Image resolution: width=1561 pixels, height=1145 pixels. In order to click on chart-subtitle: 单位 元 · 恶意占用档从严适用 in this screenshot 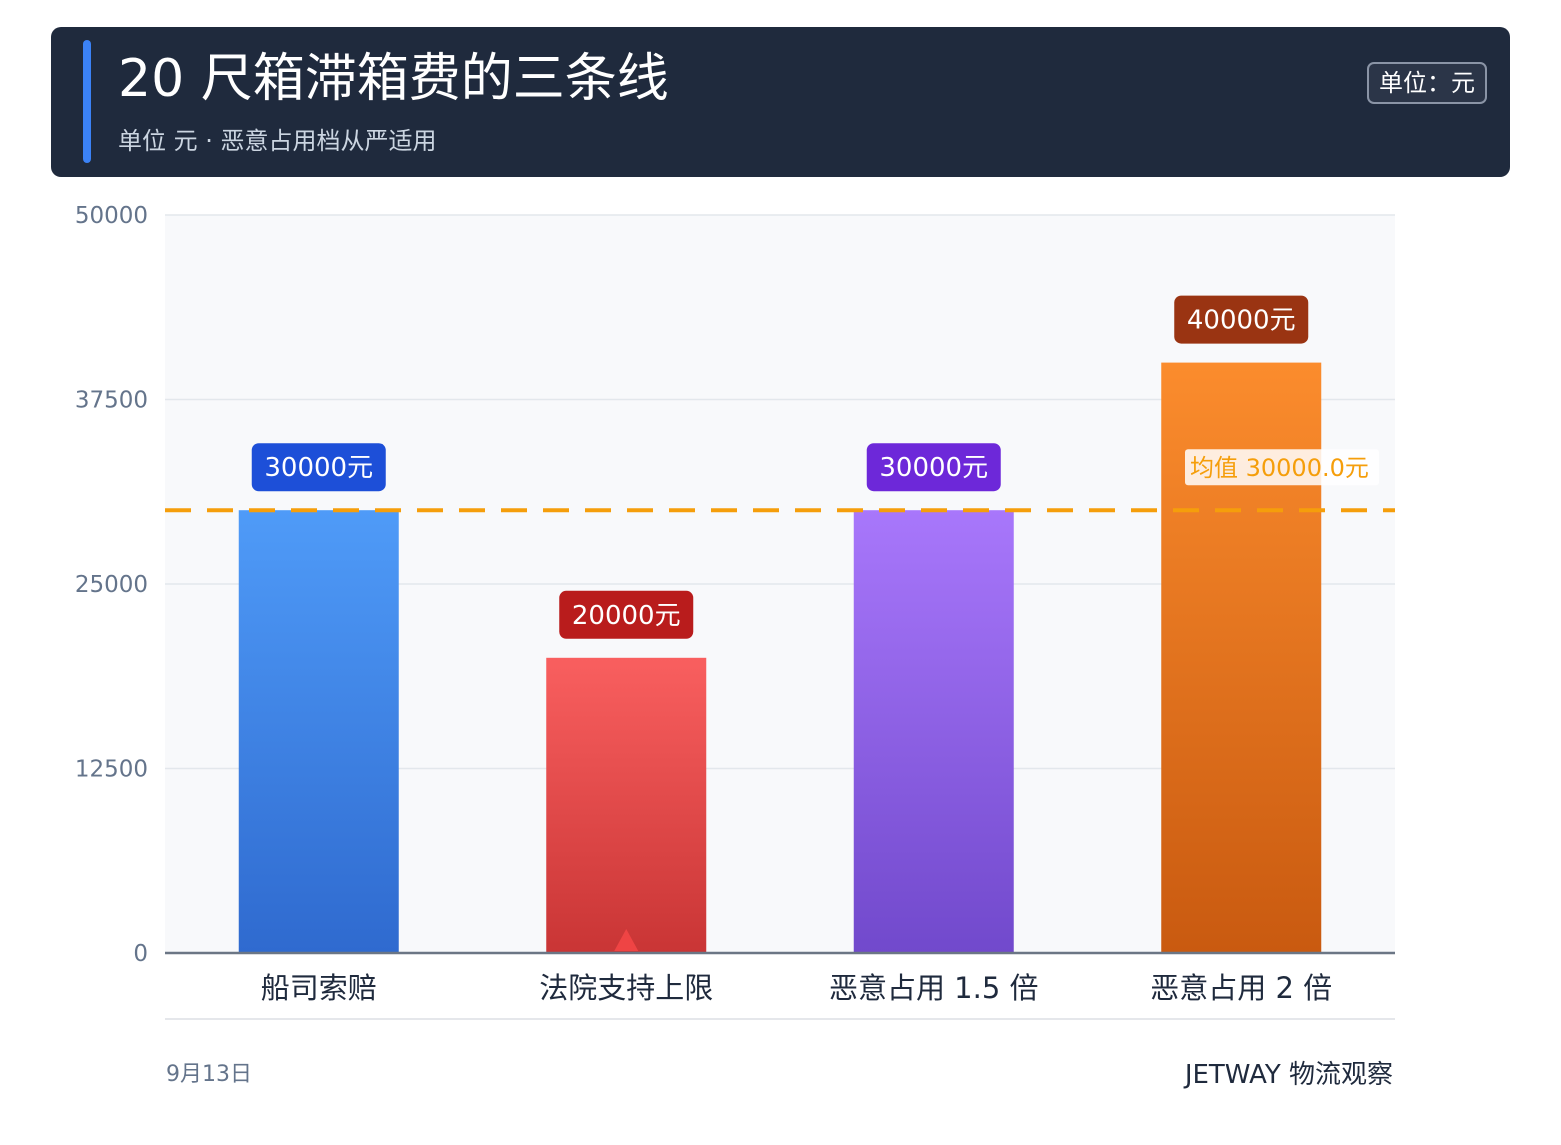, I will do `click(277, 141)`.